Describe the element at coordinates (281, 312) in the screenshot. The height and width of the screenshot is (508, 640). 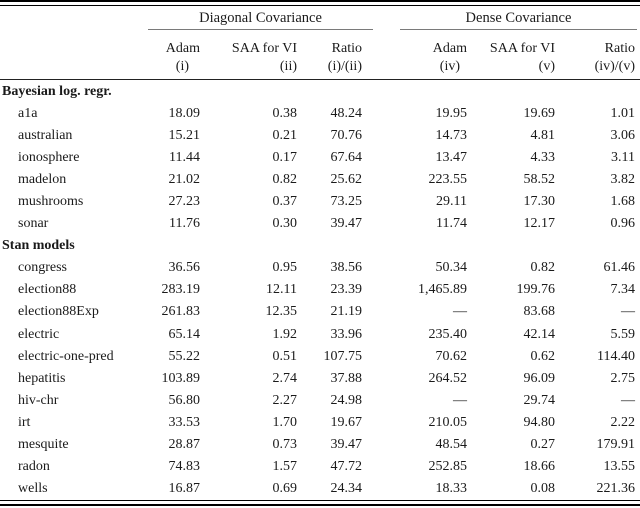
I see `value-cell: 12.35` at that location.